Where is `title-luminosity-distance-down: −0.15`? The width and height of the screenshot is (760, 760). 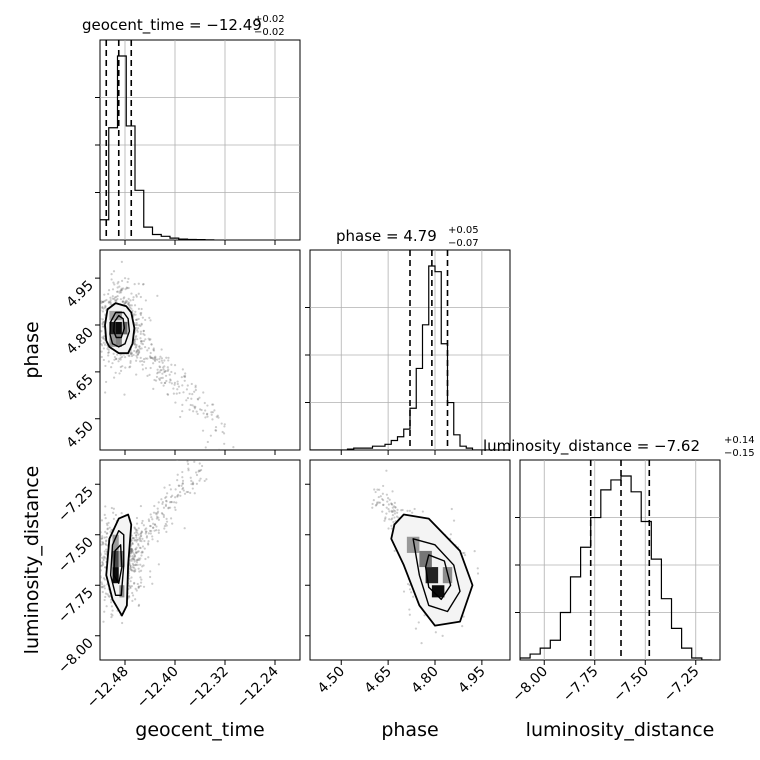
title-luminosity-distance-down: −0.15 is located at coordinates (739, 453).